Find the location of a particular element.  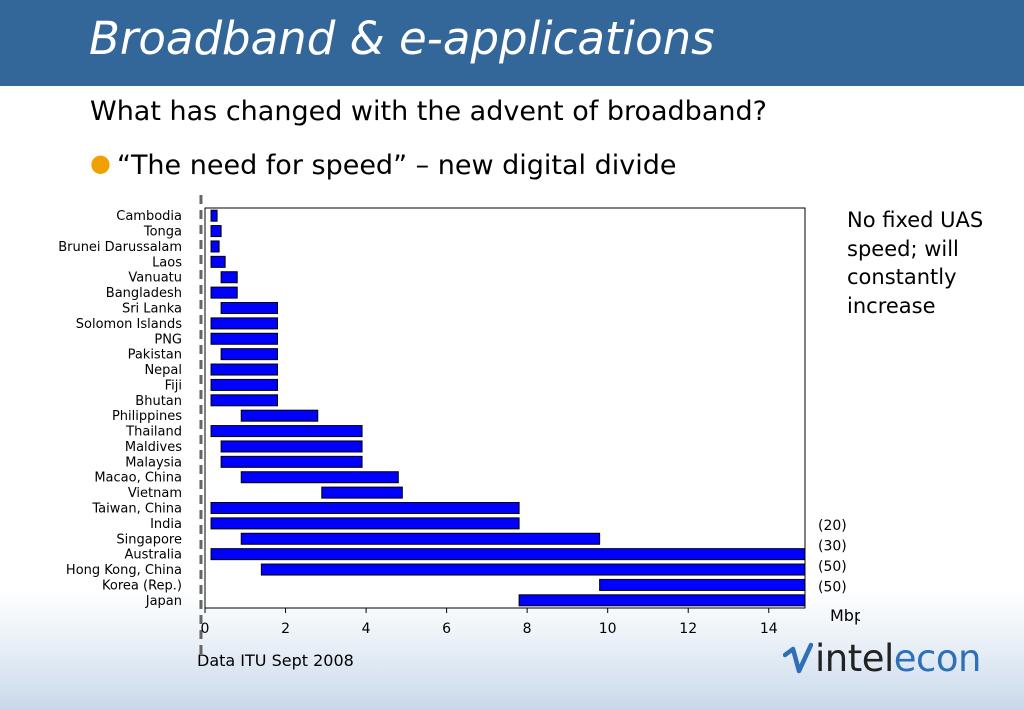

category-label: Hong Kong, China is located at coordinates (124, 570).